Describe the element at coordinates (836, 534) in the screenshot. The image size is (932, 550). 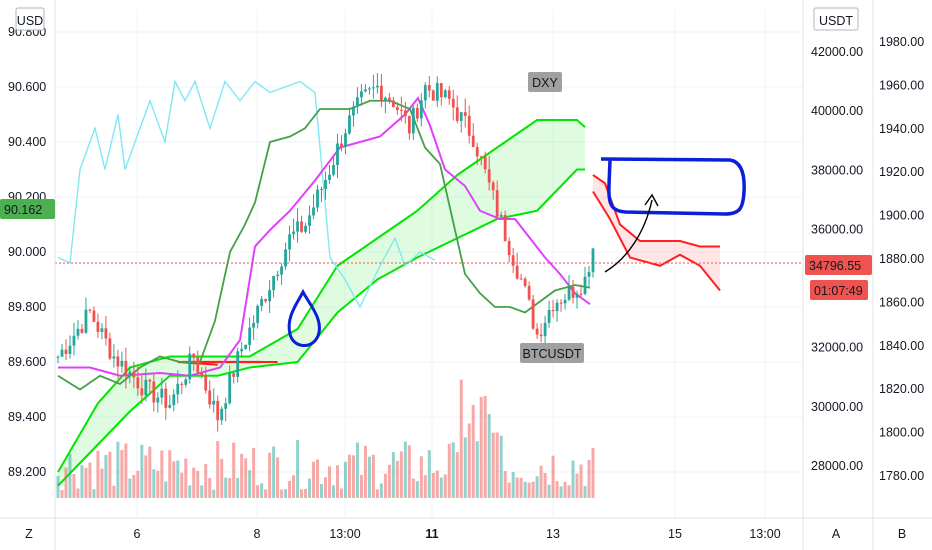
I see `auto-scale-a-button: A` at that location.